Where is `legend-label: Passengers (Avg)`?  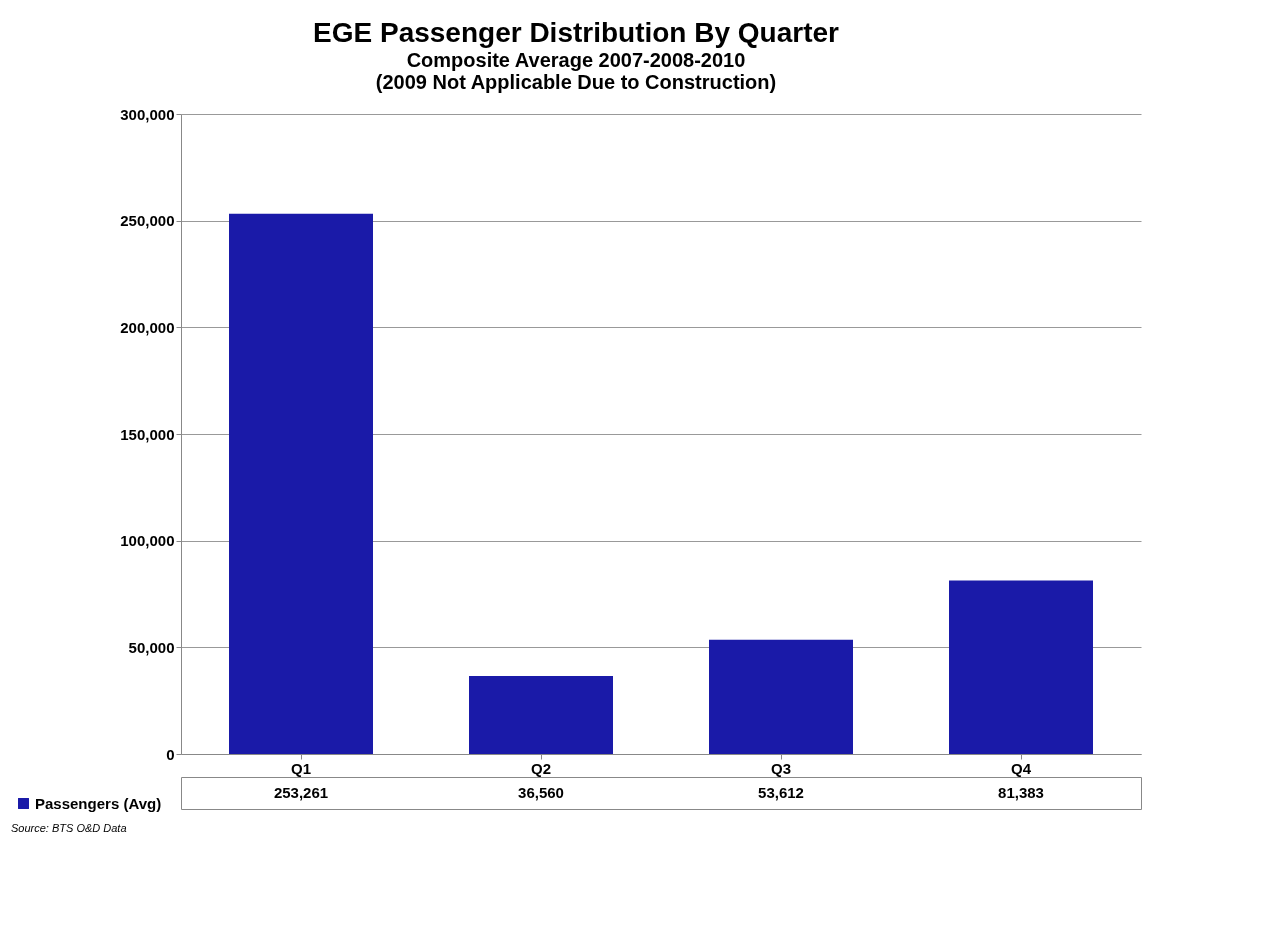 legend-label: Passengers (Avg) is located at coordinates (98, 803).